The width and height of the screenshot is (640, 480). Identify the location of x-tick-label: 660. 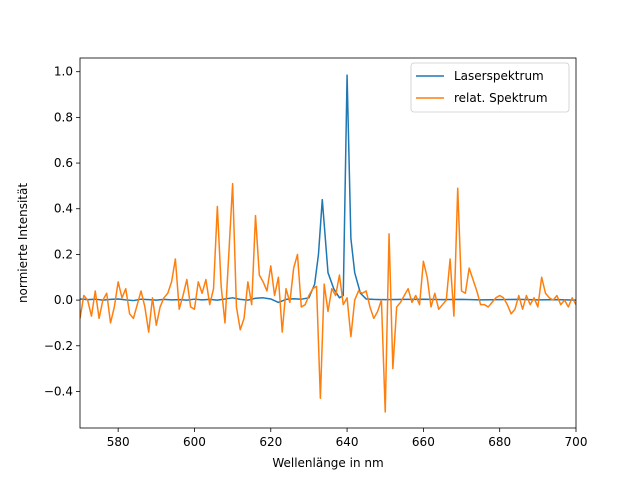
(423, 442).